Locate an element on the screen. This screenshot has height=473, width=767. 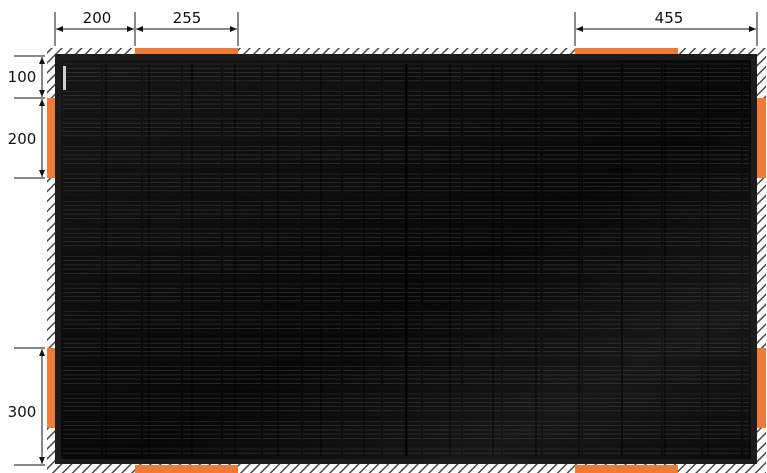
top-dimensions: 200 255 455 is located at coordinates (406, 27).